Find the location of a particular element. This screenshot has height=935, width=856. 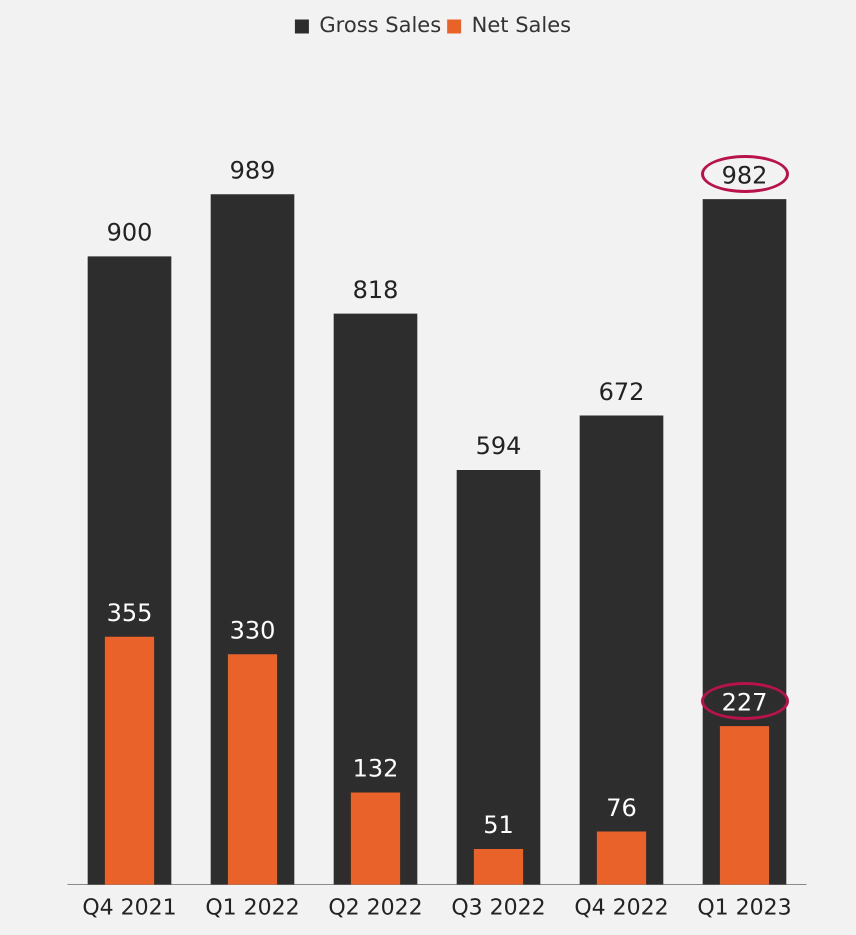

data-label: 818 is located at coordinates (375, 290).